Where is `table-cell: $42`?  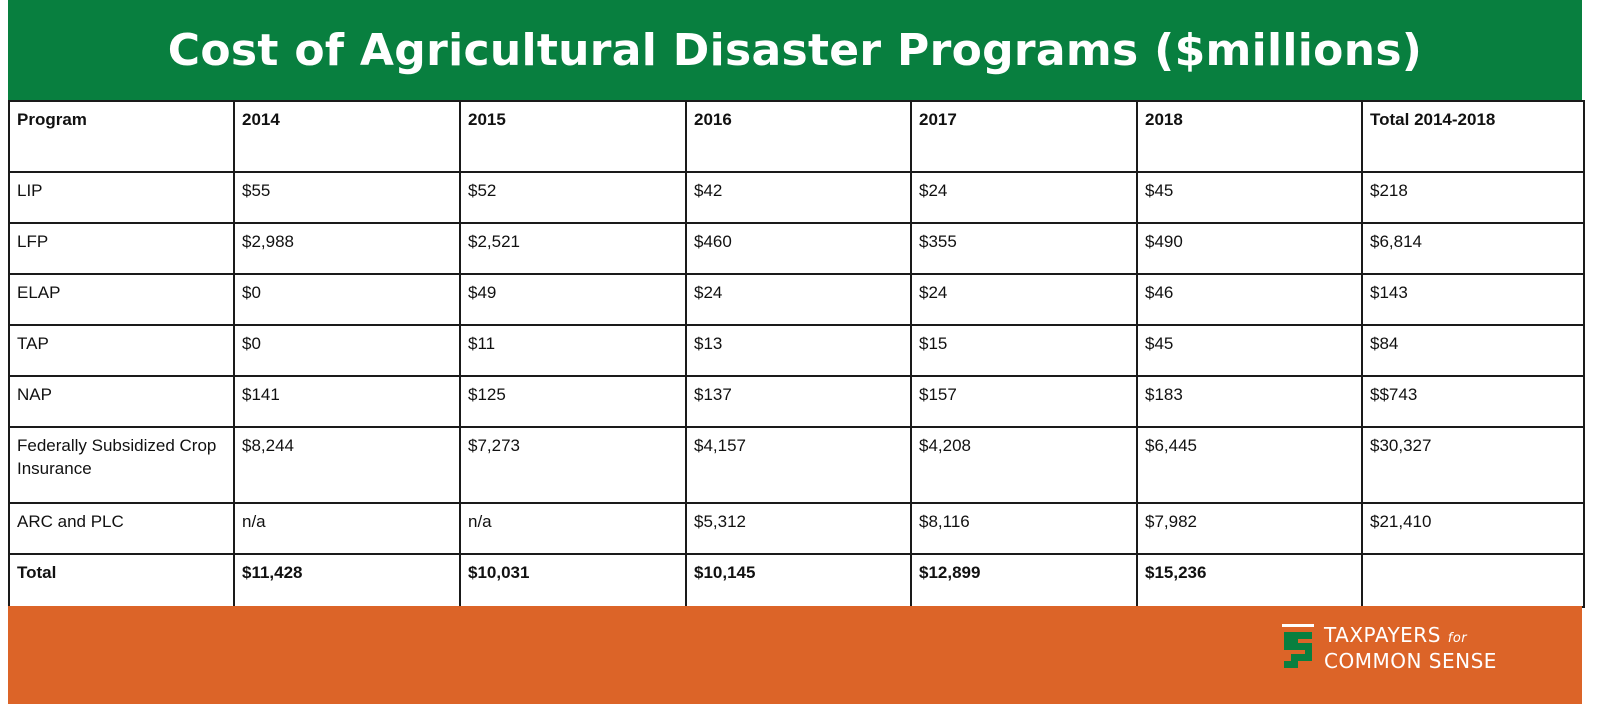 table-cell: $42 is located at coordinates (798, 197).